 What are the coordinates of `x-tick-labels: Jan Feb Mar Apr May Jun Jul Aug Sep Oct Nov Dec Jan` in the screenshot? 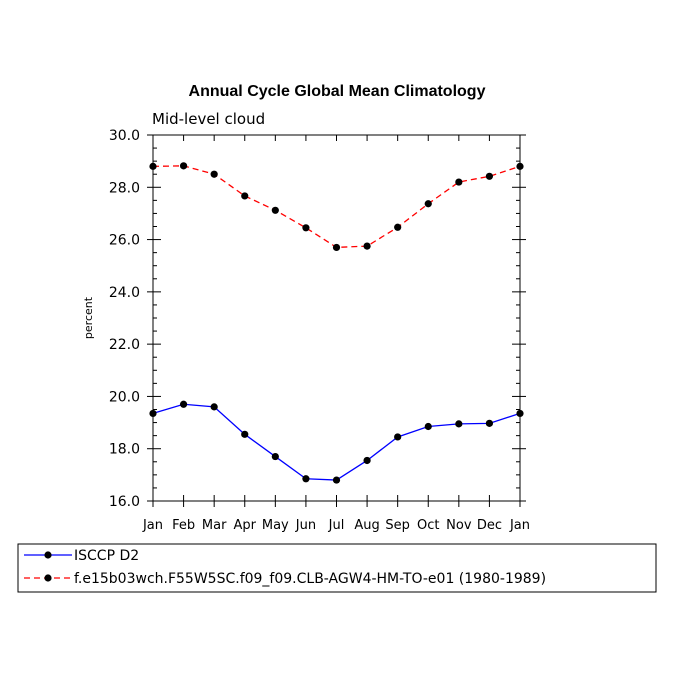 It's located at (336, 525).